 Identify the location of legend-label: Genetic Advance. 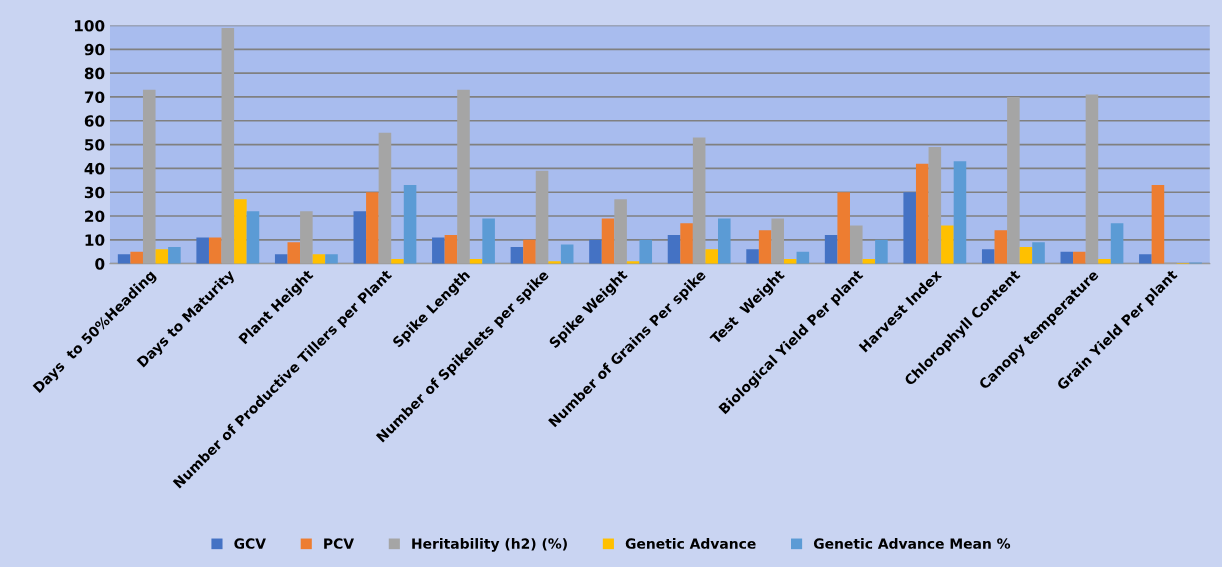
(690, 543).